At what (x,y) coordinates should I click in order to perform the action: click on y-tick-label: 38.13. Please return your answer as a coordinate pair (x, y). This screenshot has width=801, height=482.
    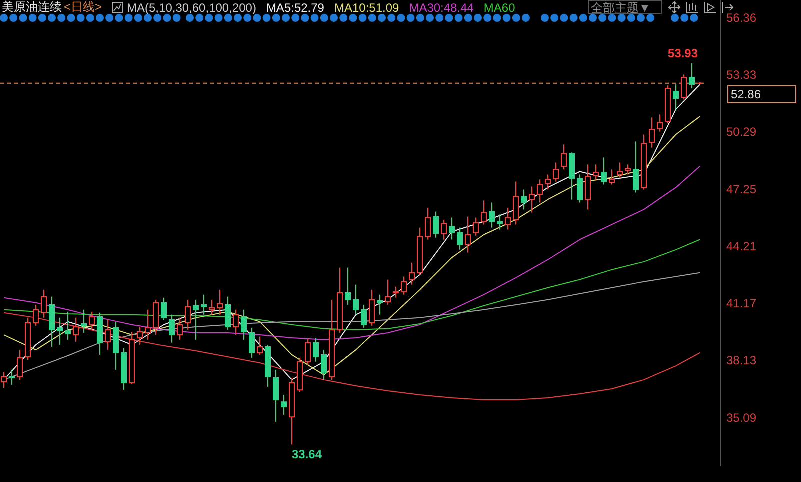
    Looking at the image, I should click on (741, 361).